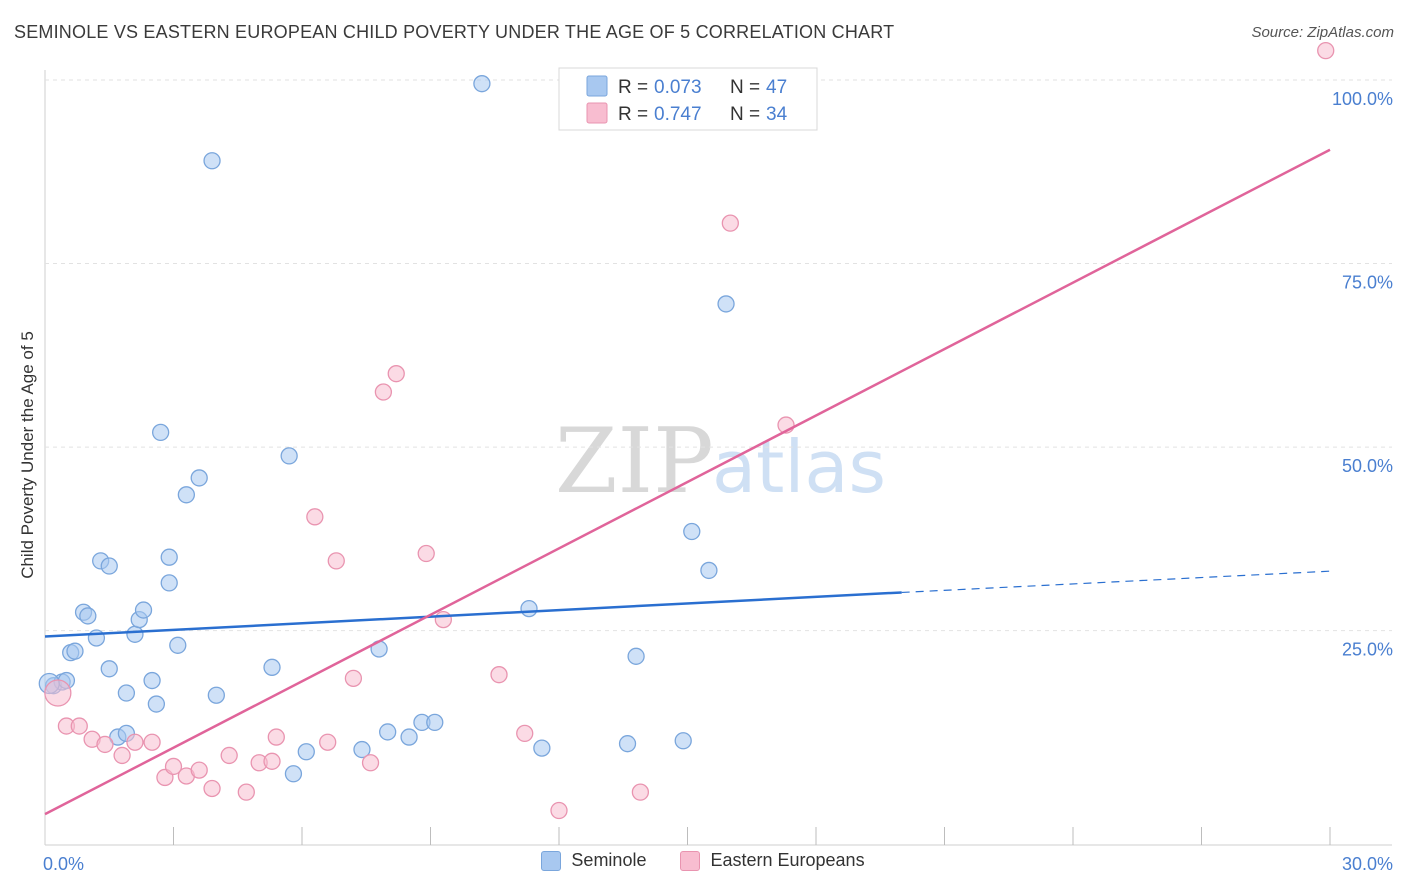 This screenshot has width=1406, height=892. What do you see at coordinates (597, 113) in the screenshot?
I see `legend-swatch-eastern-top` at bounding box center [597, 113].